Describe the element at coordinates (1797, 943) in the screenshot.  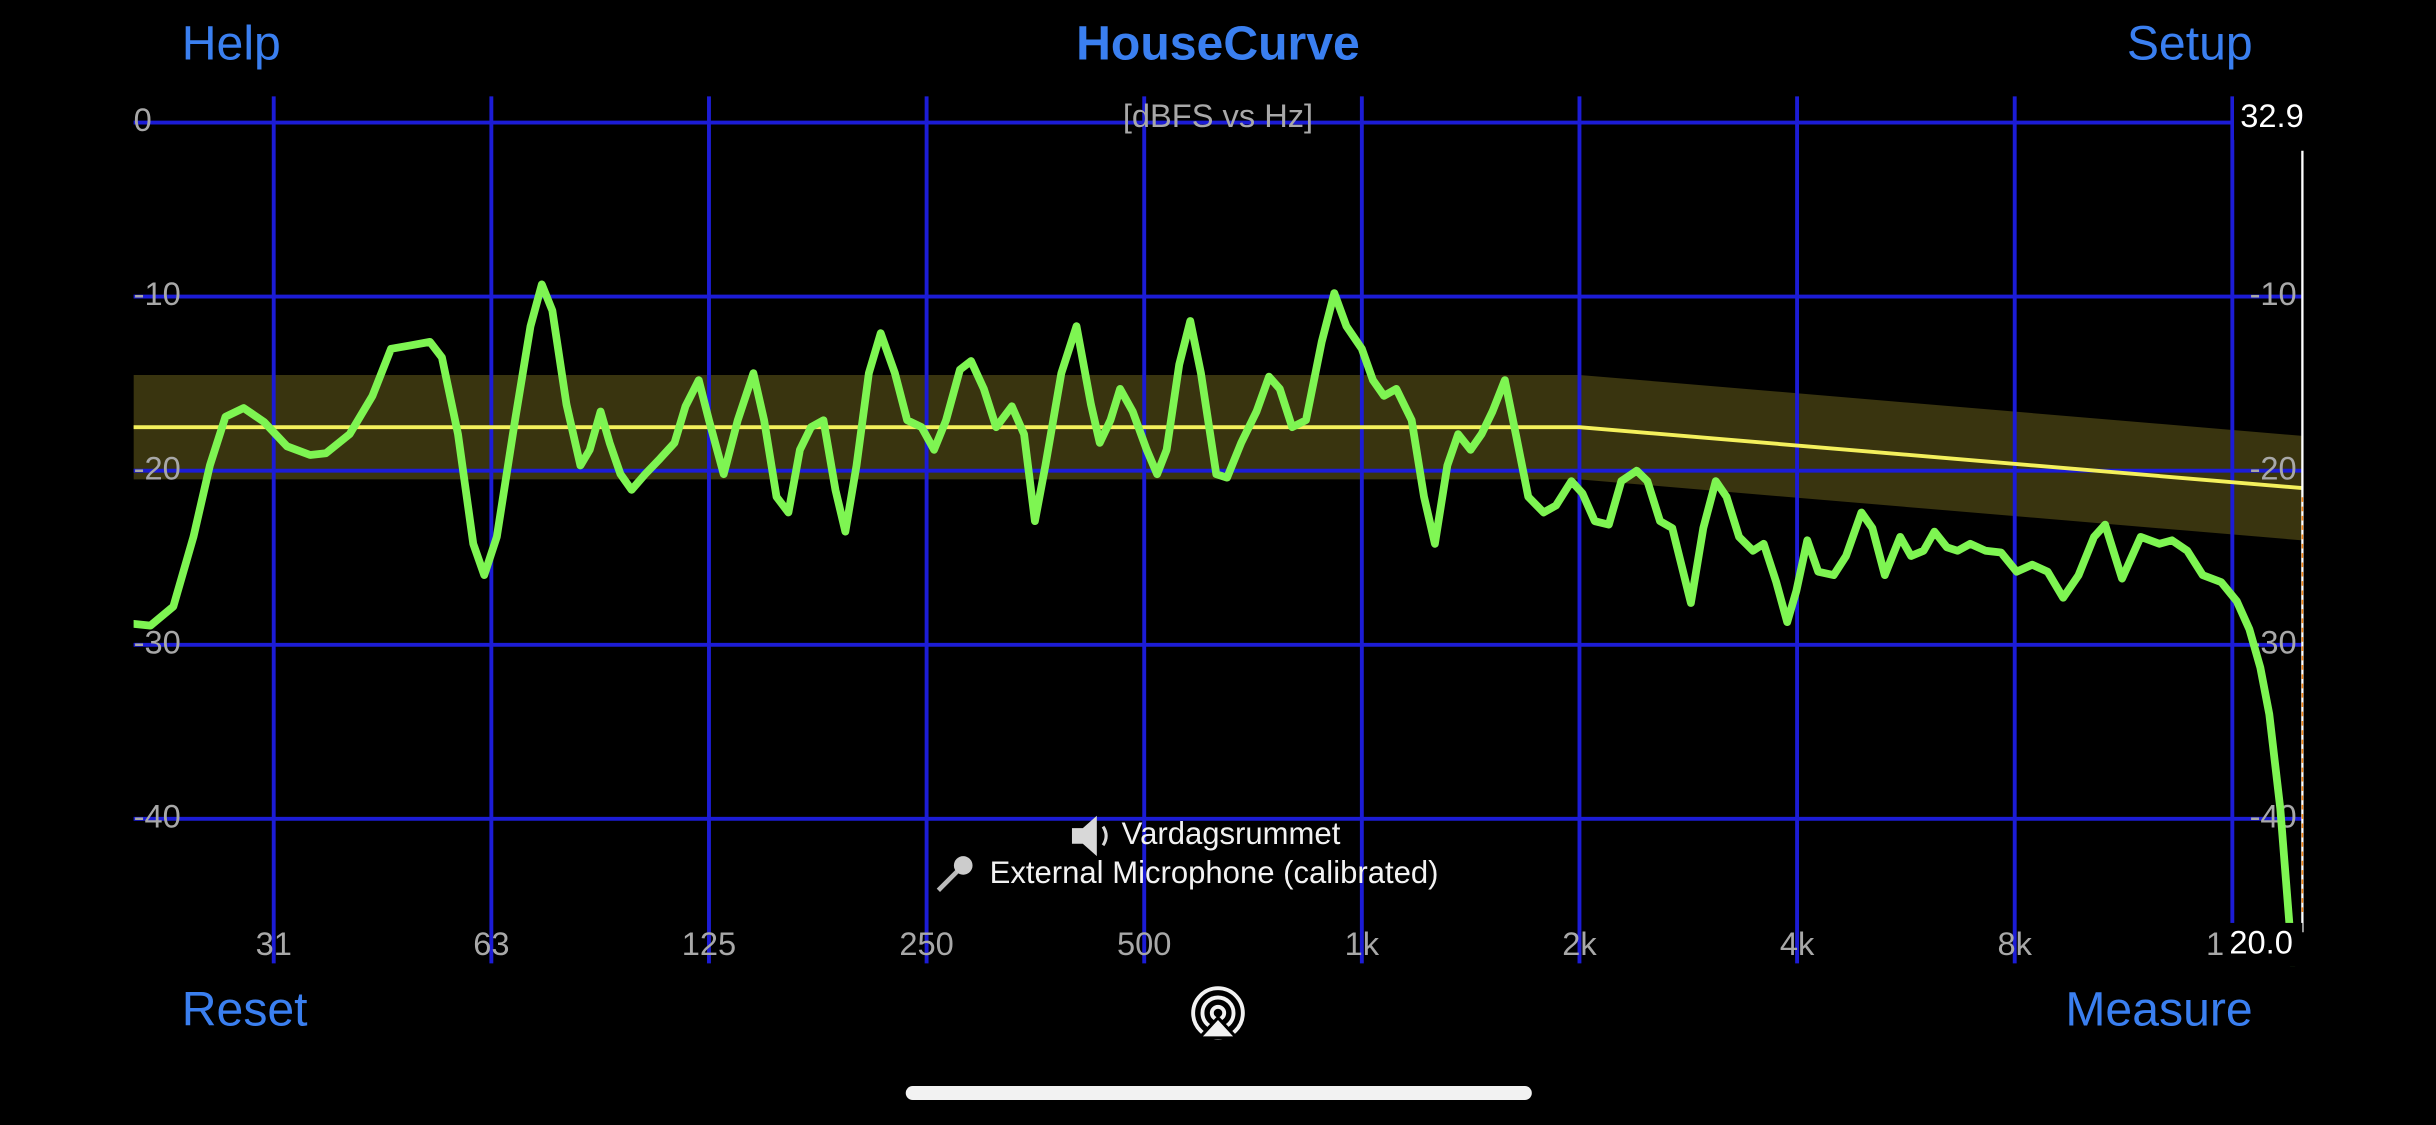
I see `x-tick-label: 4k` at that location.